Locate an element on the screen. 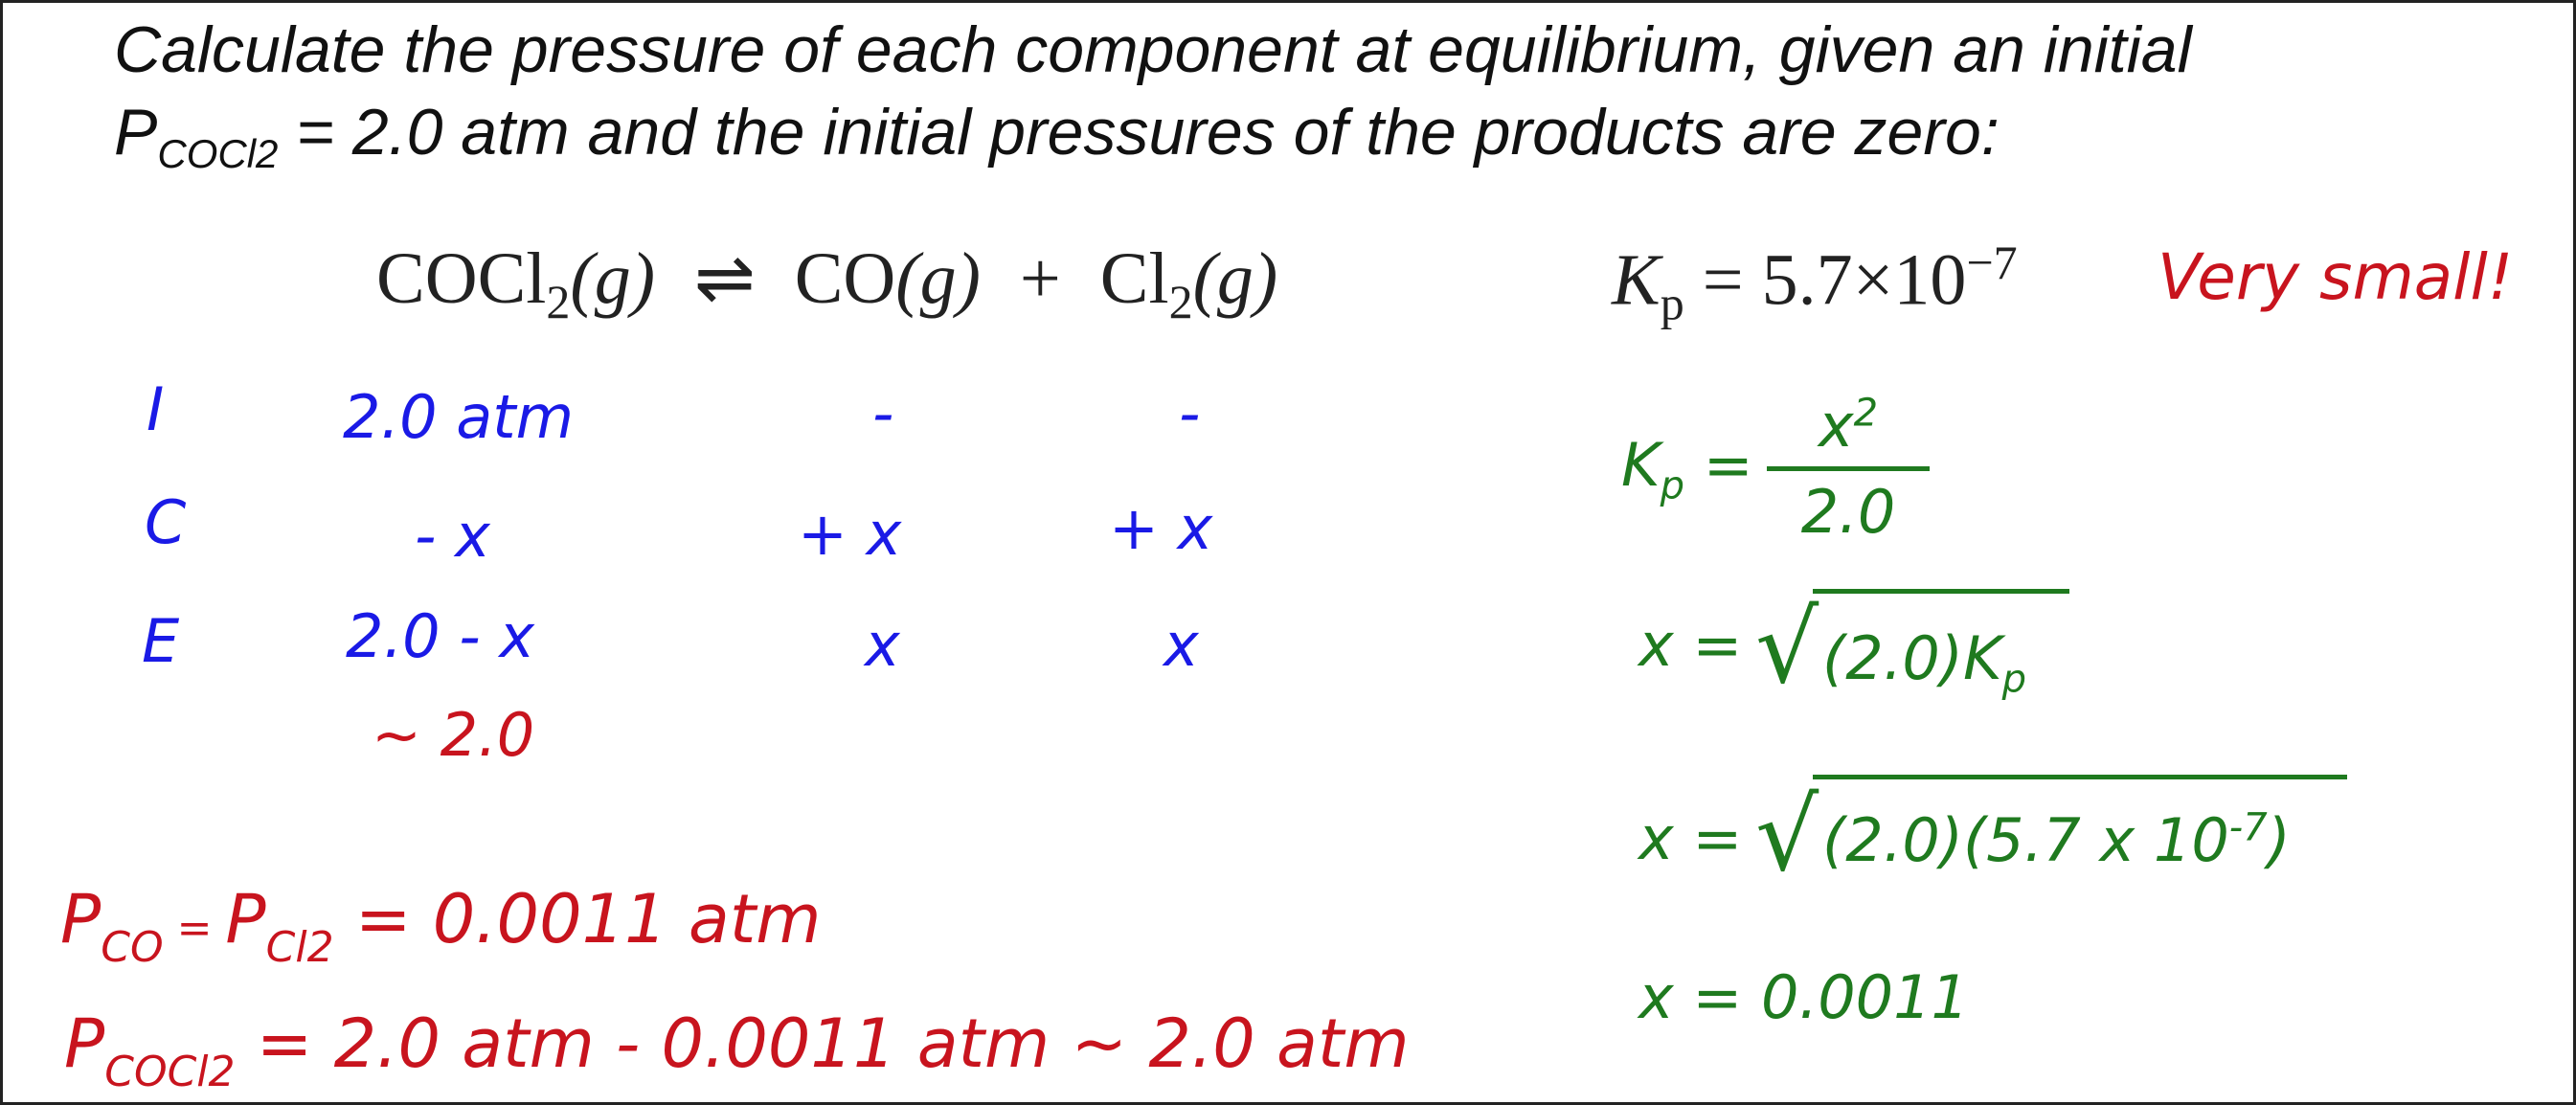 The width and height of the screenshot is (2576, 1105). step-2-radicand: (2.0)Kp is located at coordinates (1924, 662).